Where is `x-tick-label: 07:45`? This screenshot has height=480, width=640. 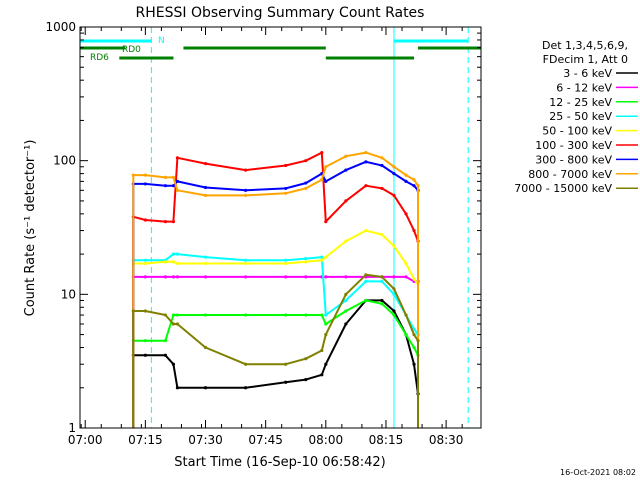 x-tick-label: 07:45 is located at coordinates (265, 440).